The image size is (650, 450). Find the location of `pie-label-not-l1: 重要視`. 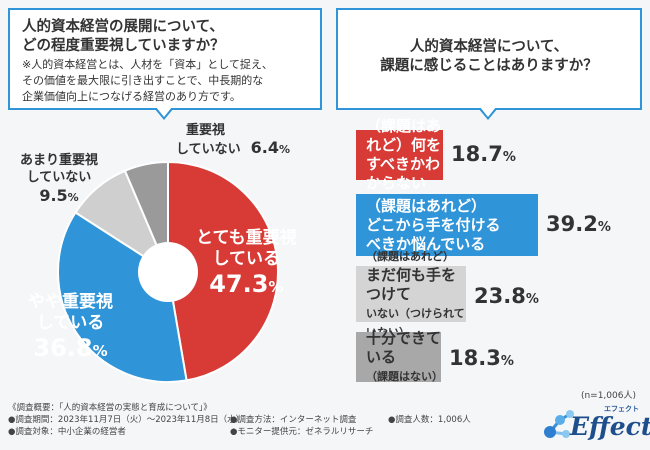

pie-label-not-l1: 重要視 is located at coordinates (206, 130).